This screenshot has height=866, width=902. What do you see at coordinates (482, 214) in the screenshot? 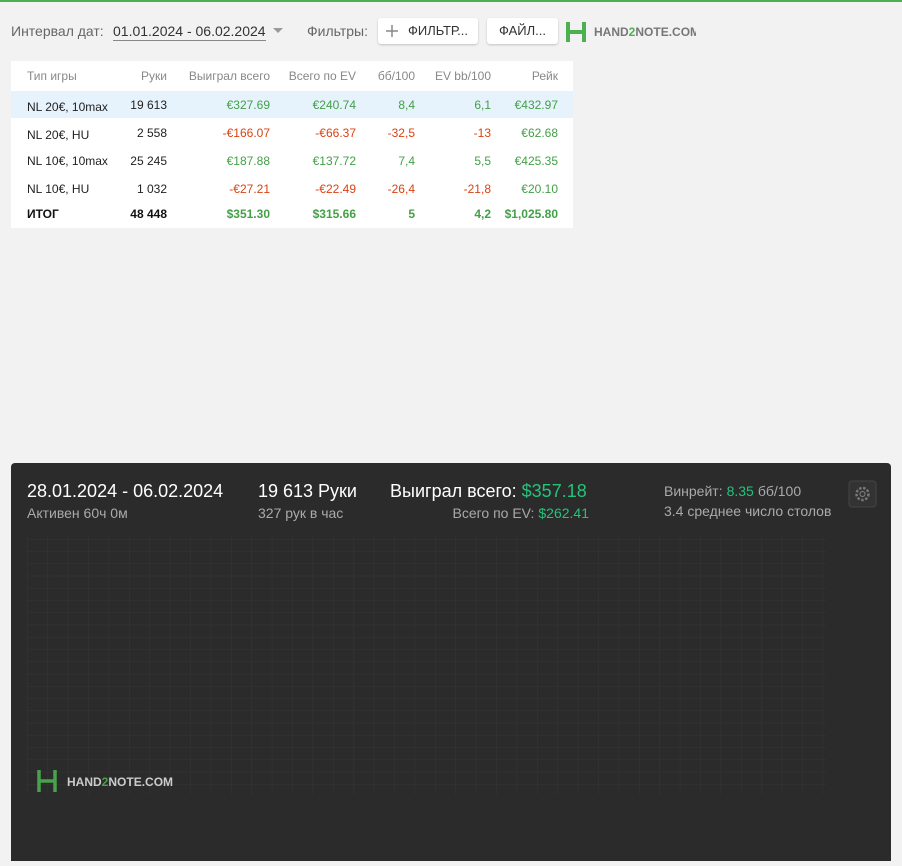
I see `total-cell: 4,2` at bounding box center [482, 214].